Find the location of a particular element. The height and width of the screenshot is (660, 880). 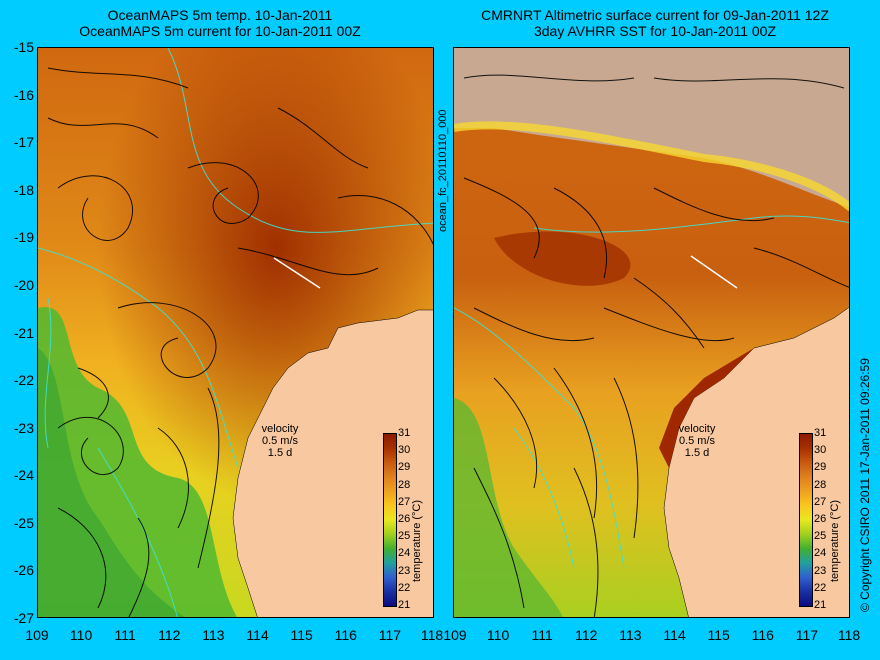

right-cloud-edge is located at coordinates (651, 166).